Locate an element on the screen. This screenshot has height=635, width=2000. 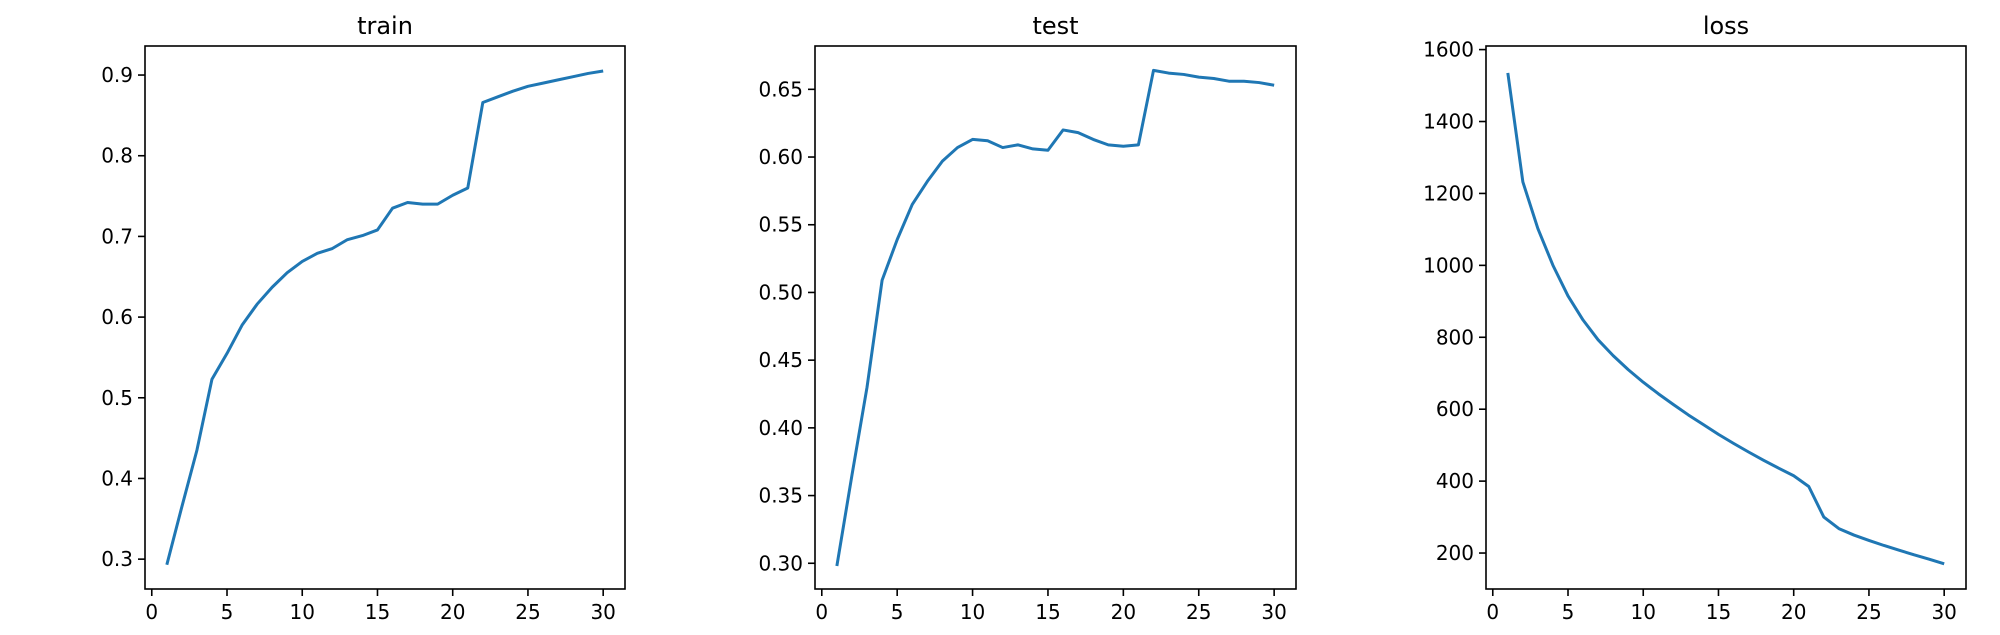
y-tick-label: 600 is located at coordinates (1455, 409).